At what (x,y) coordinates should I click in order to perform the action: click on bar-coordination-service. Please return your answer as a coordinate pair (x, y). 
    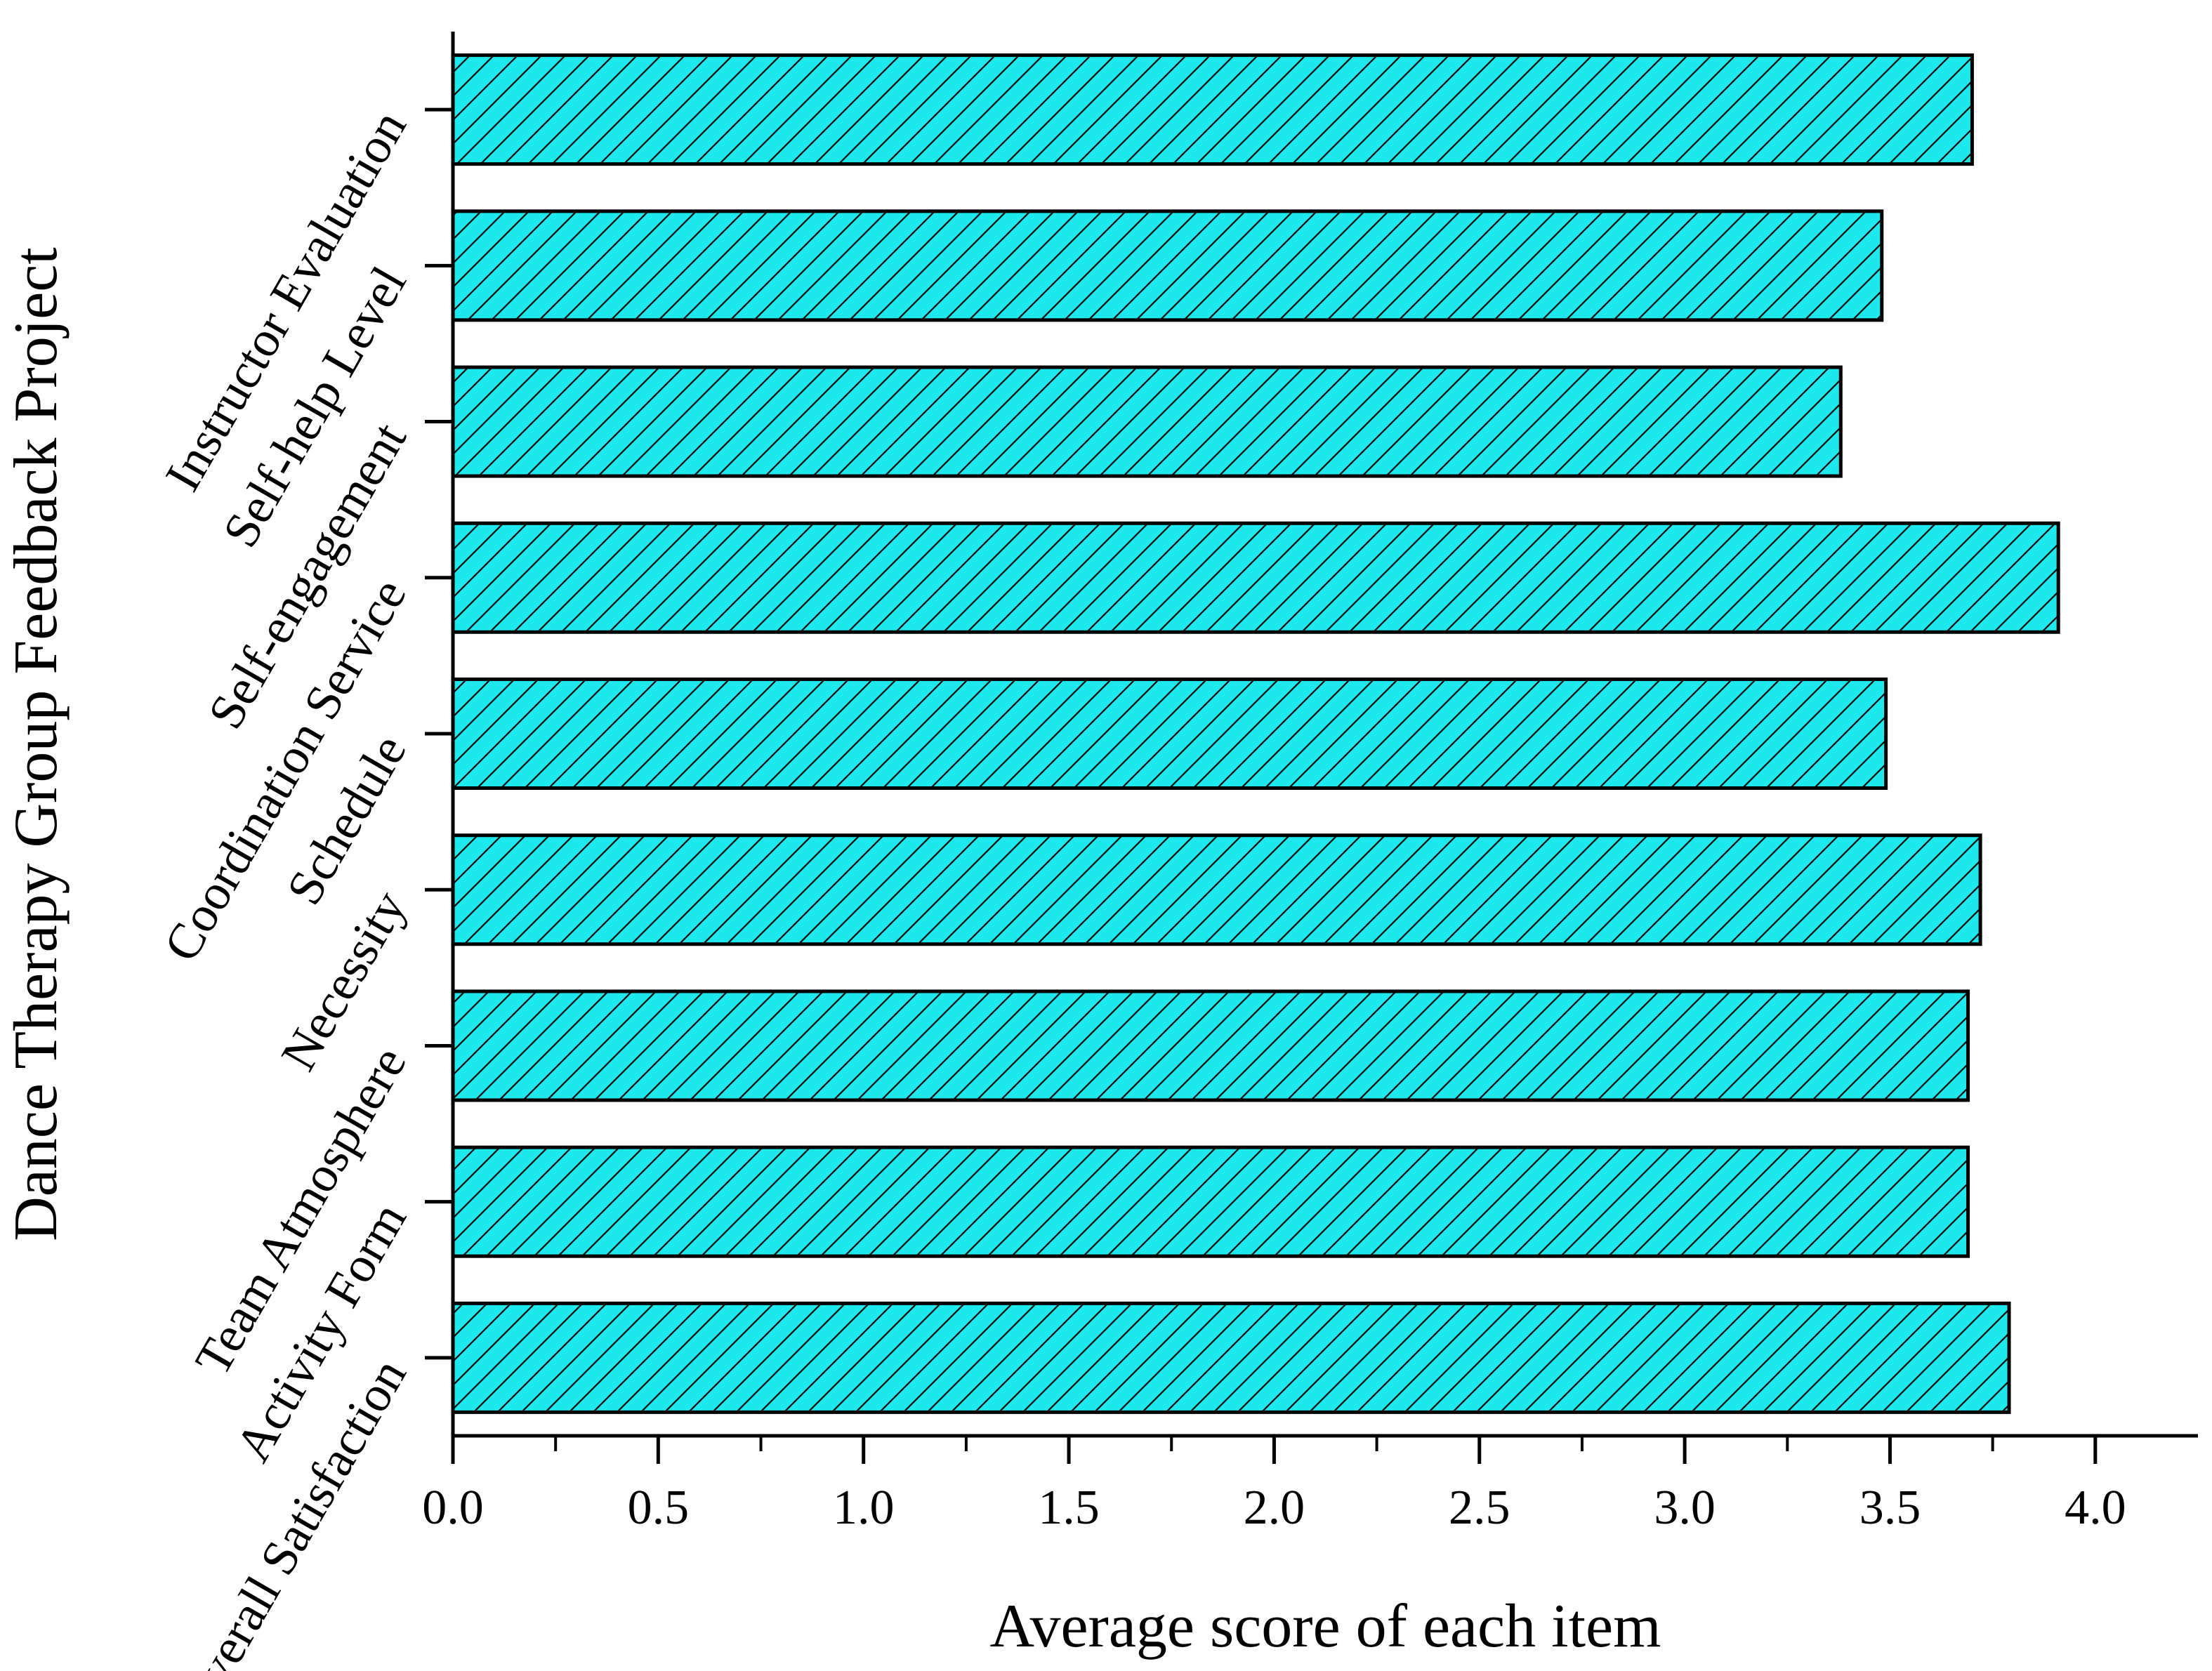
    Looking at the image, I should click on (1255, 577).